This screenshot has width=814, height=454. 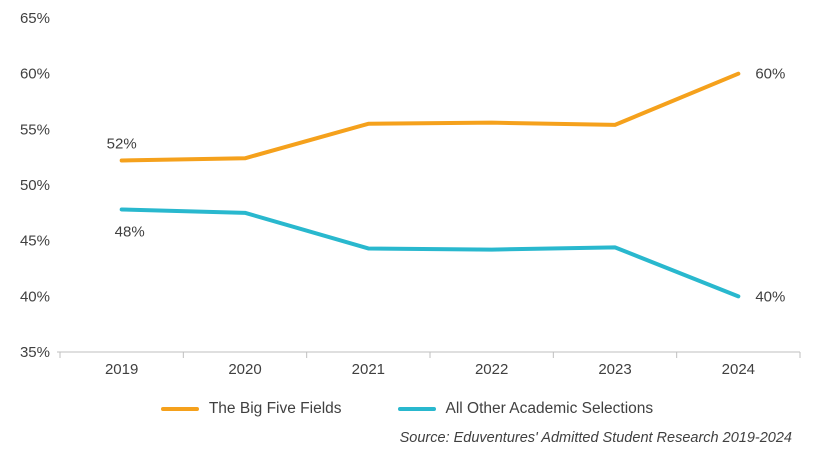 I want to click on x-tick-label: 2021, so click(x=368, y=369).